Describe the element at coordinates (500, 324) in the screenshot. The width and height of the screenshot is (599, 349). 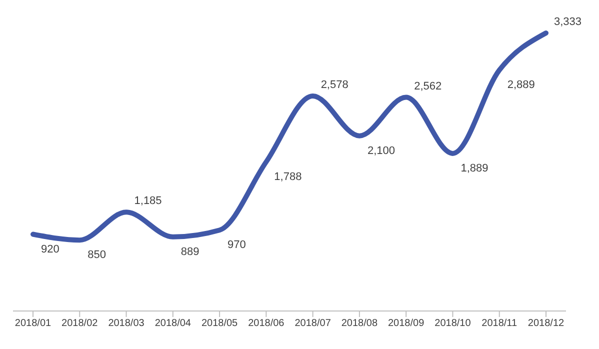
I see `x-tick-label: 2018/11` at that location.